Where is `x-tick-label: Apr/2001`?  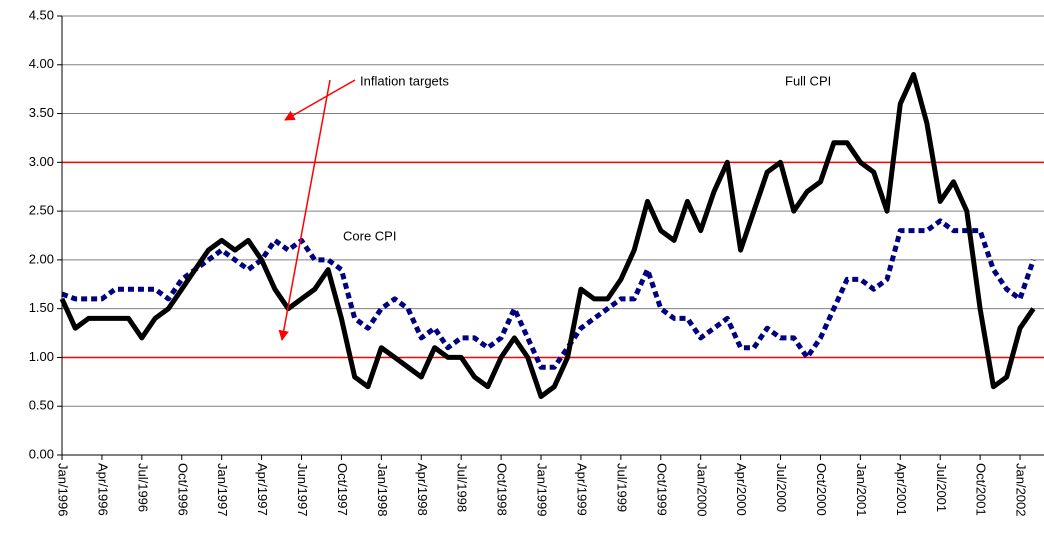
x-tick-label: Apr/2001 is located at coordinates (901, 489).